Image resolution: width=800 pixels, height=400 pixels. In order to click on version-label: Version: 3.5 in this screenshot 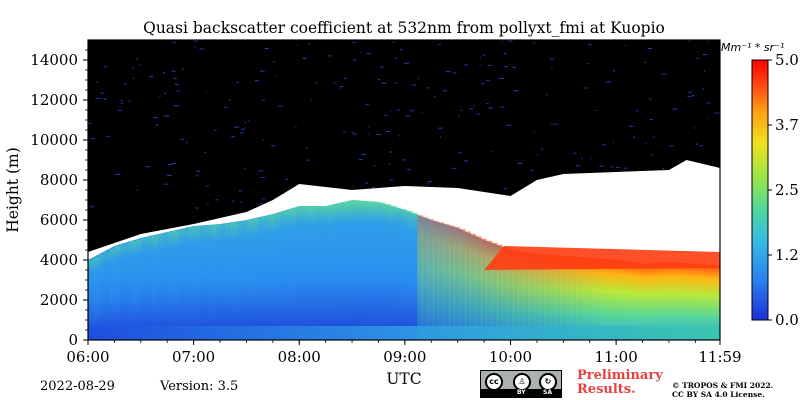, I will do `click(199, 386)`.